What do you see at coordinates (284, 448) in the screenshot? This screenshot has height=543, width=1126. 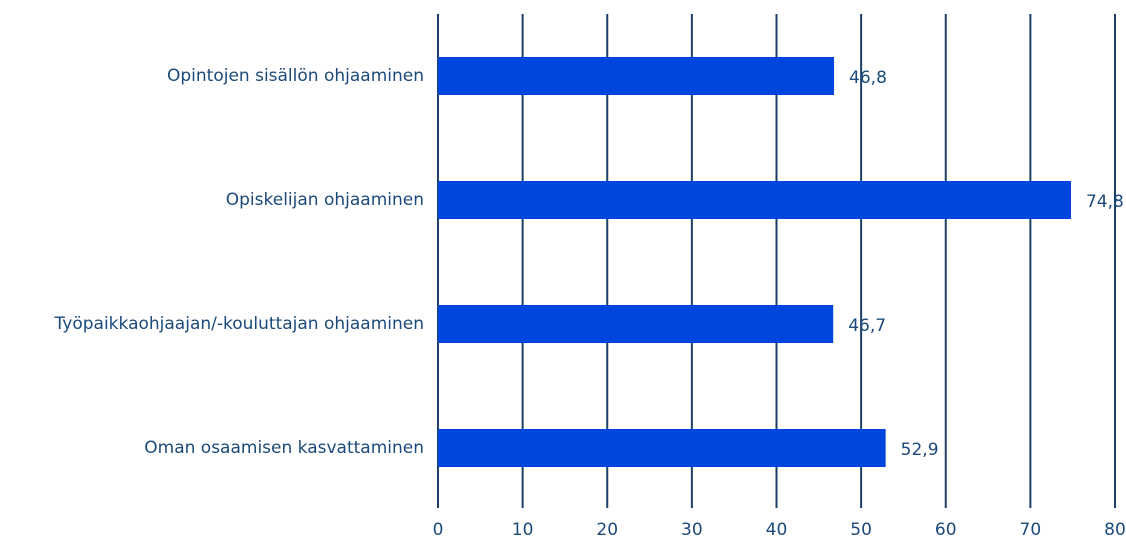 I see `y-tick-label: Oman osaamisen kasvattaminen` at bounding box center [284, 448].